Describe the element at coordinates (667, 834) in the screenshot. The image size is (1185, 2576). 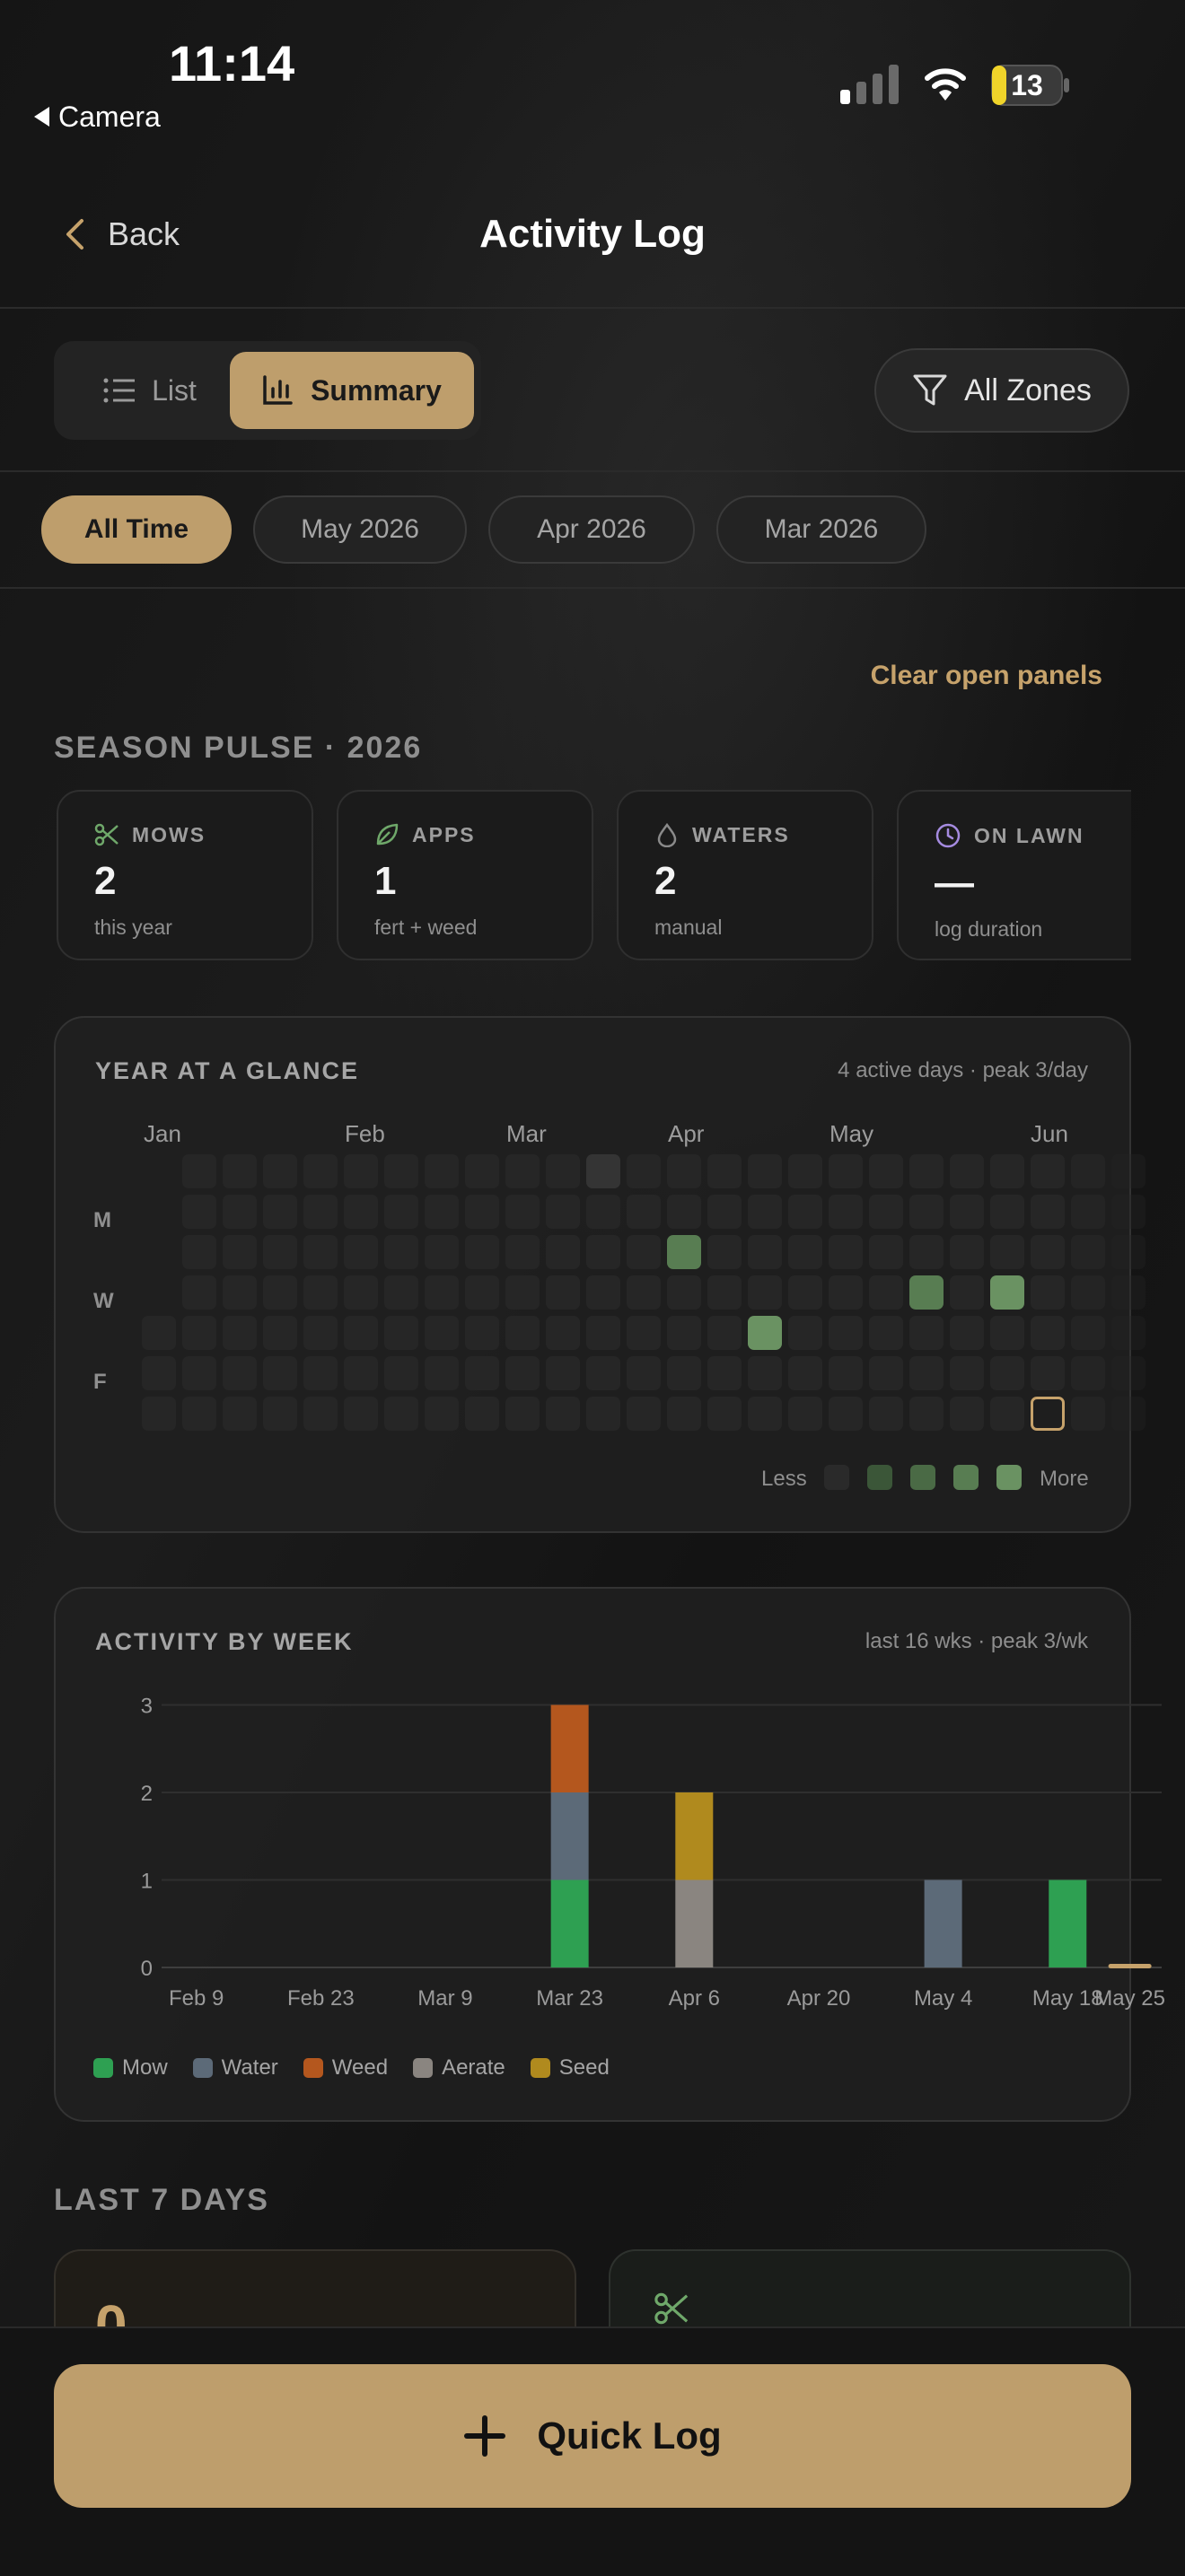
I see `droplet-icon` at that location.